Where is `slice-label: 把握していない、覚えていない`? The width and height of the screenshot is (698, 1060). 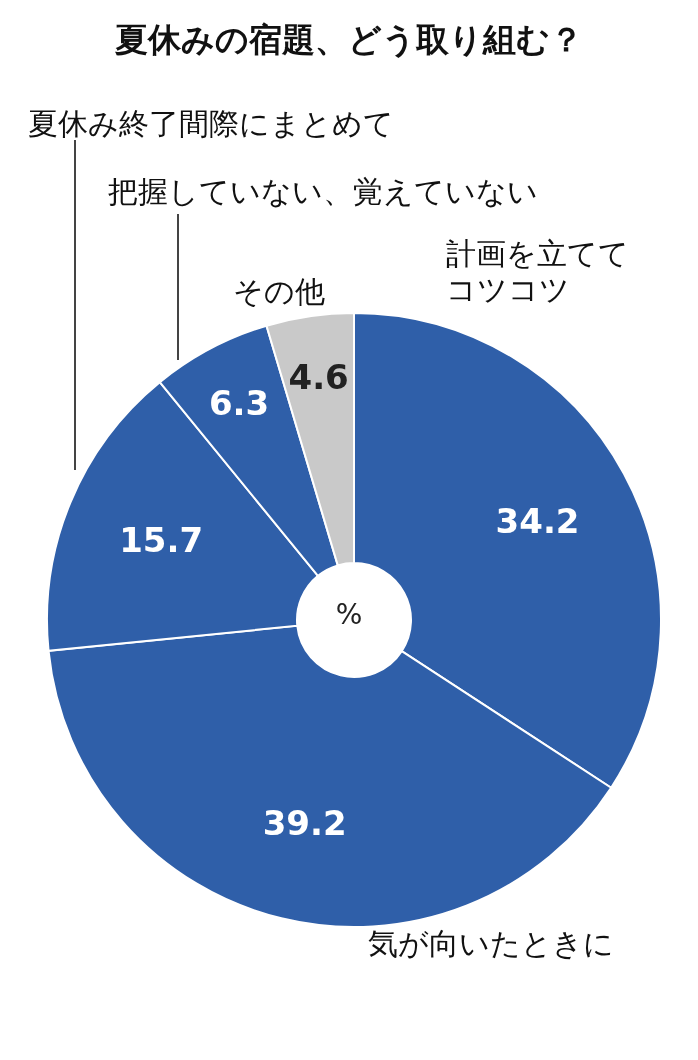 slice-label: 把握していない、覚えていない is located at coordinates (323, 192).